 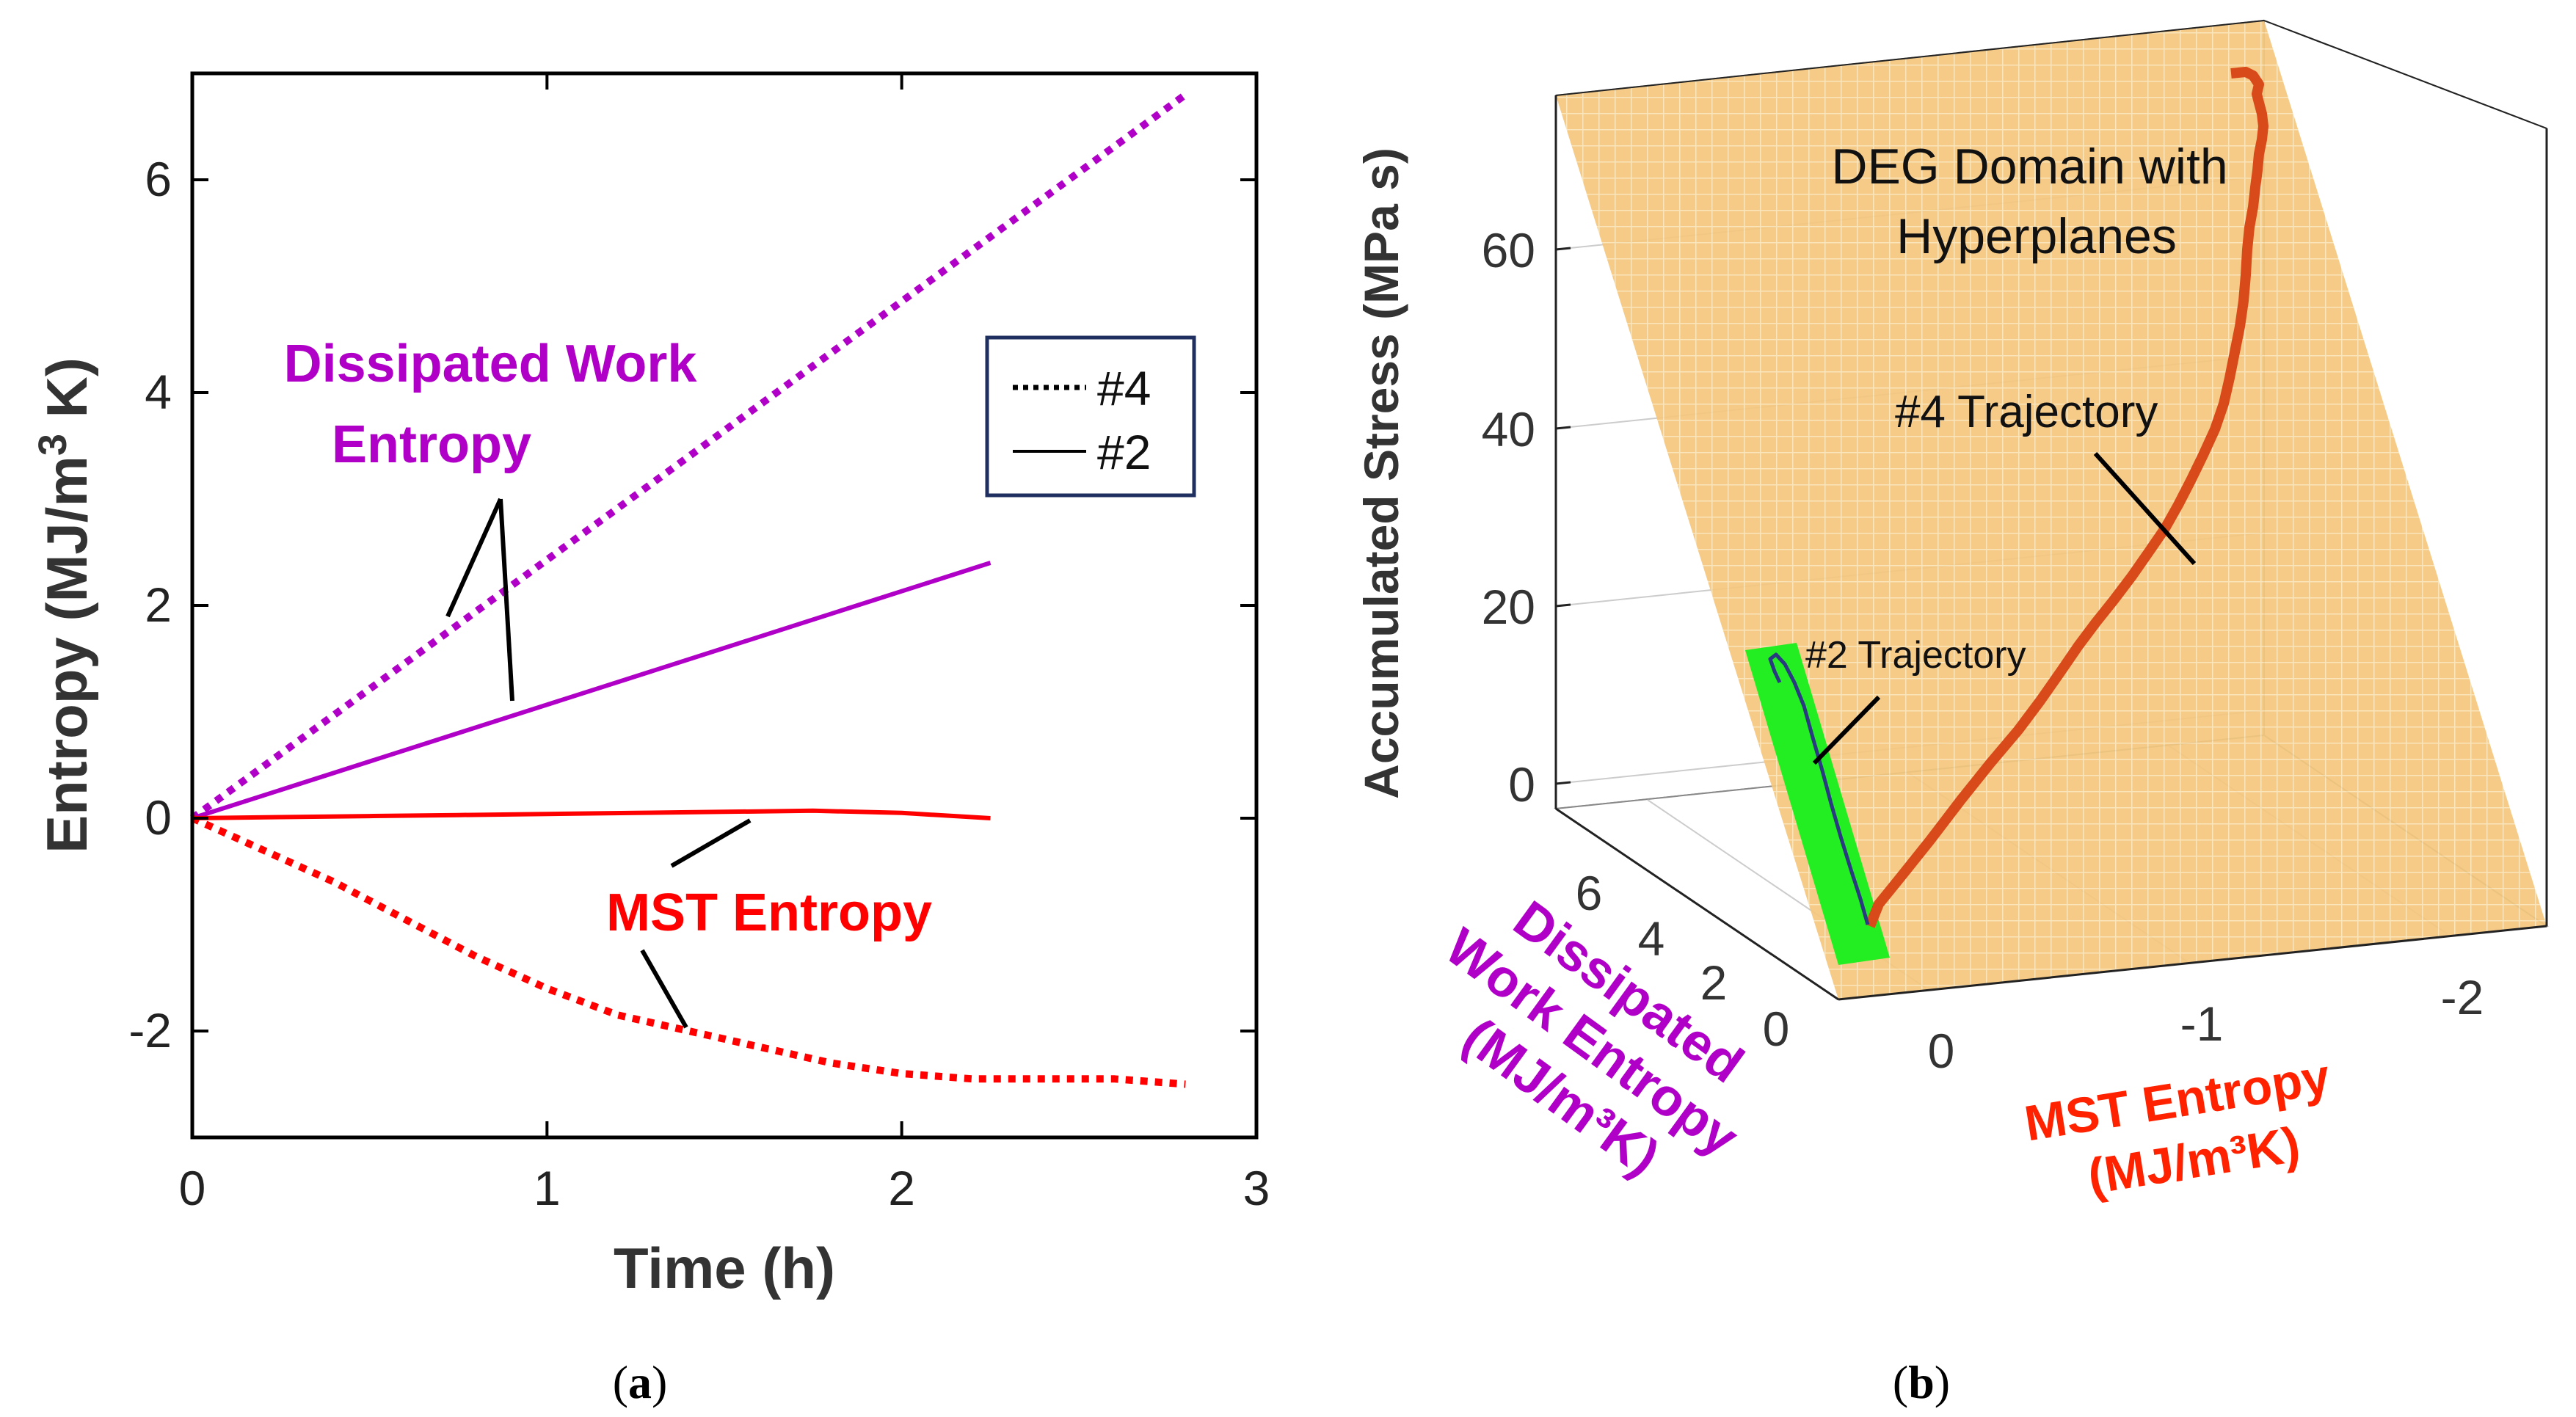 What do you see at coordinates (1256, 1188) in the screenshot?
I see `x-tick-label: 3` at bounding box center [1256, 1188].